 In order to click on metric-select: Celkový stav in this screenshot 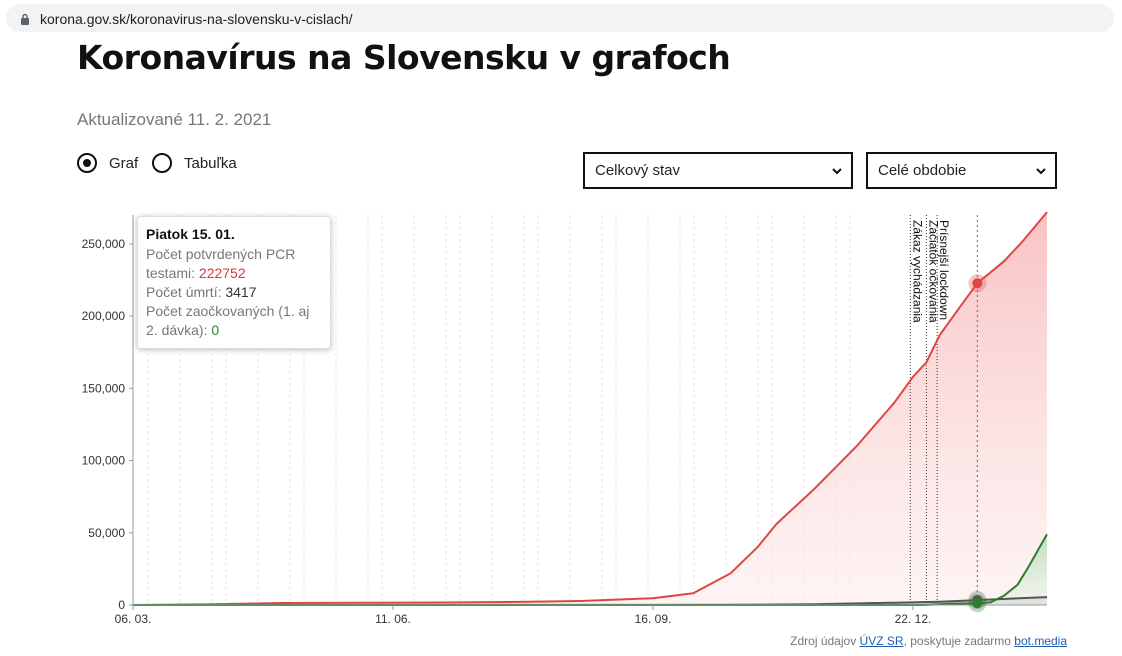, I will do `click(718, 170)`.